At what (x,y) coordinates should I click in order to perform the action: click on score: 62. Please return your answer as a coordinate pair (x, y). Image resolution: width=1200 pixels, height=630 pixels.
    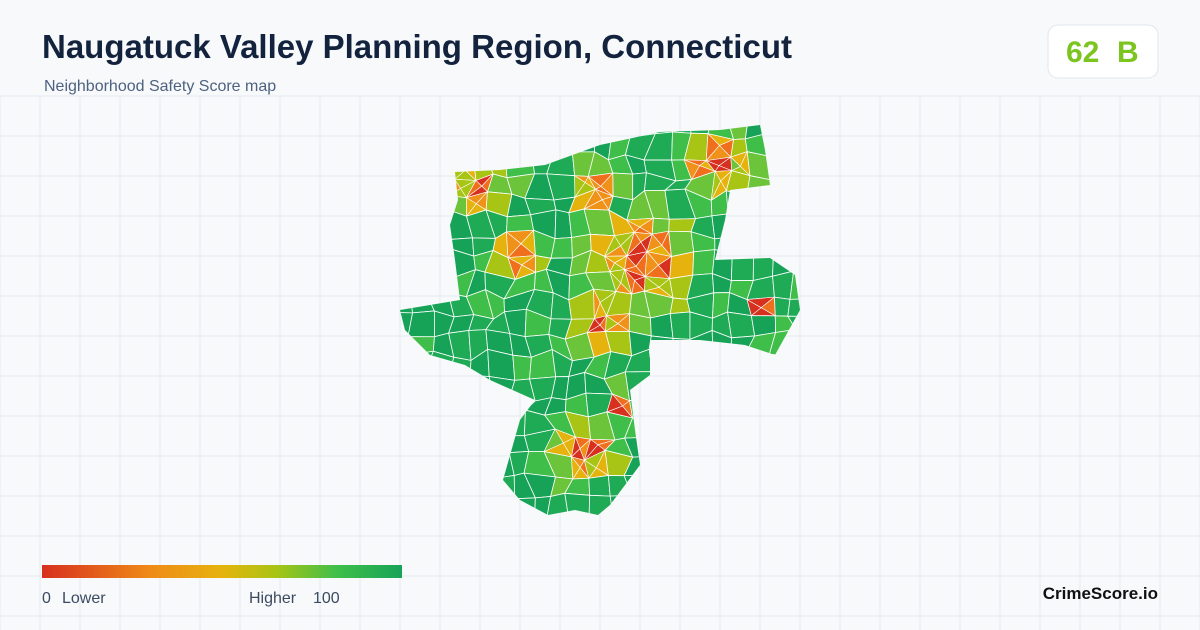
    Looking at the image, I should click on (1082, 52).